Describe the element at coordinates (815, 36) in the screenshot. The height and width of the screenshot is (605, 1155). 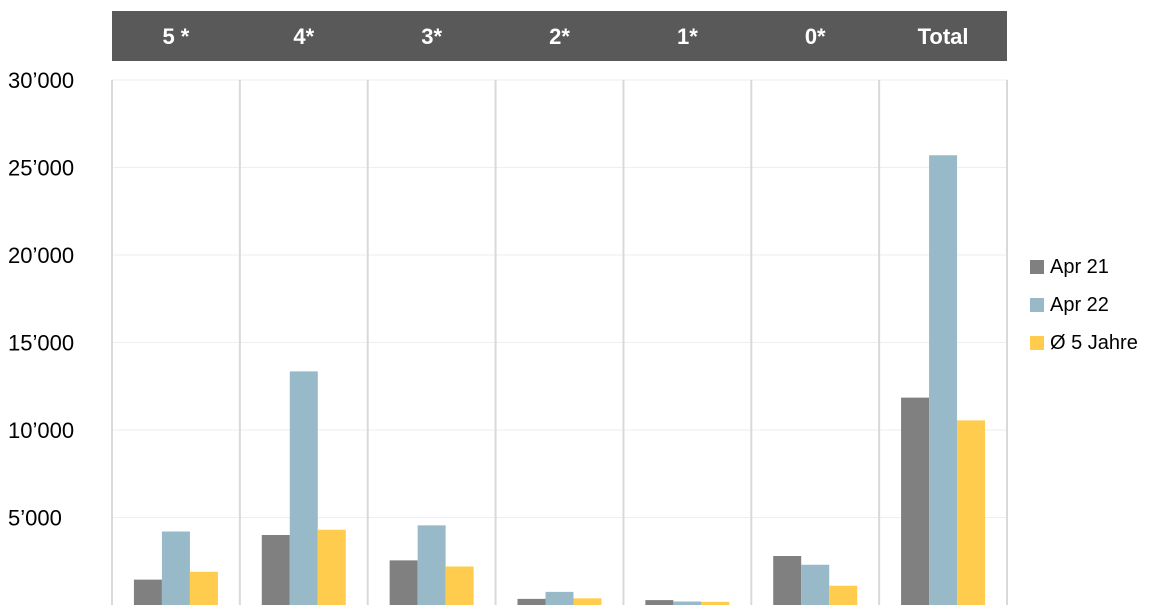
I see `category-label: 0*` at that location.